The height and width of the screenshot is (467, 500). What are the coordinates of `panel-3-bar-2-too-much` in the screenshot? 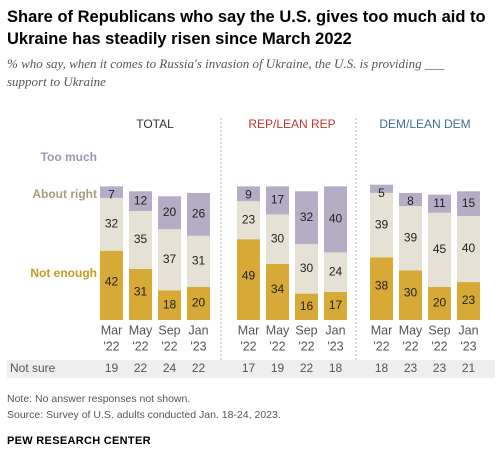 It's located at (410, 199).